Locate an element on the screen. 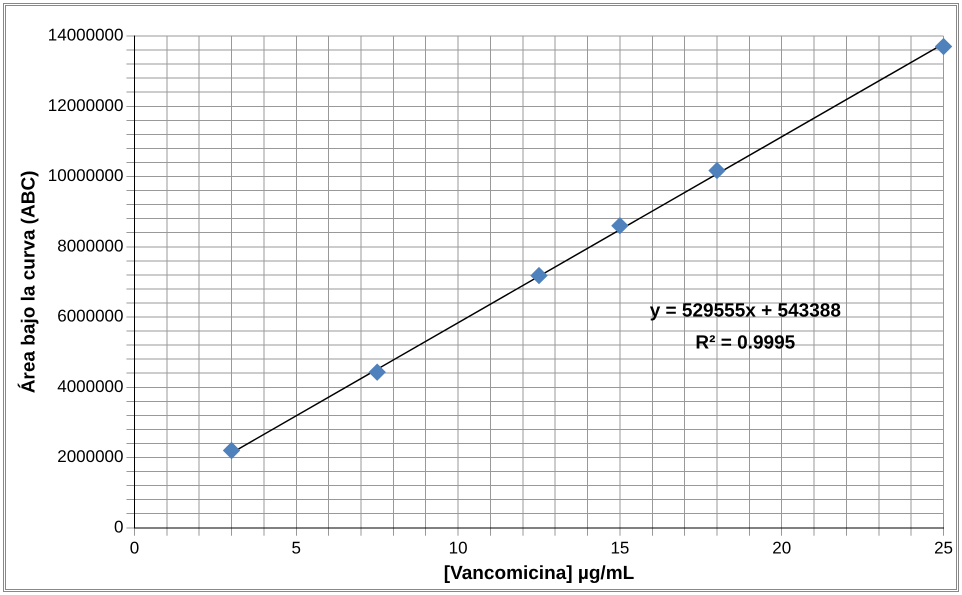  x-tick-label: 5 is located at coordinates (296, 548).